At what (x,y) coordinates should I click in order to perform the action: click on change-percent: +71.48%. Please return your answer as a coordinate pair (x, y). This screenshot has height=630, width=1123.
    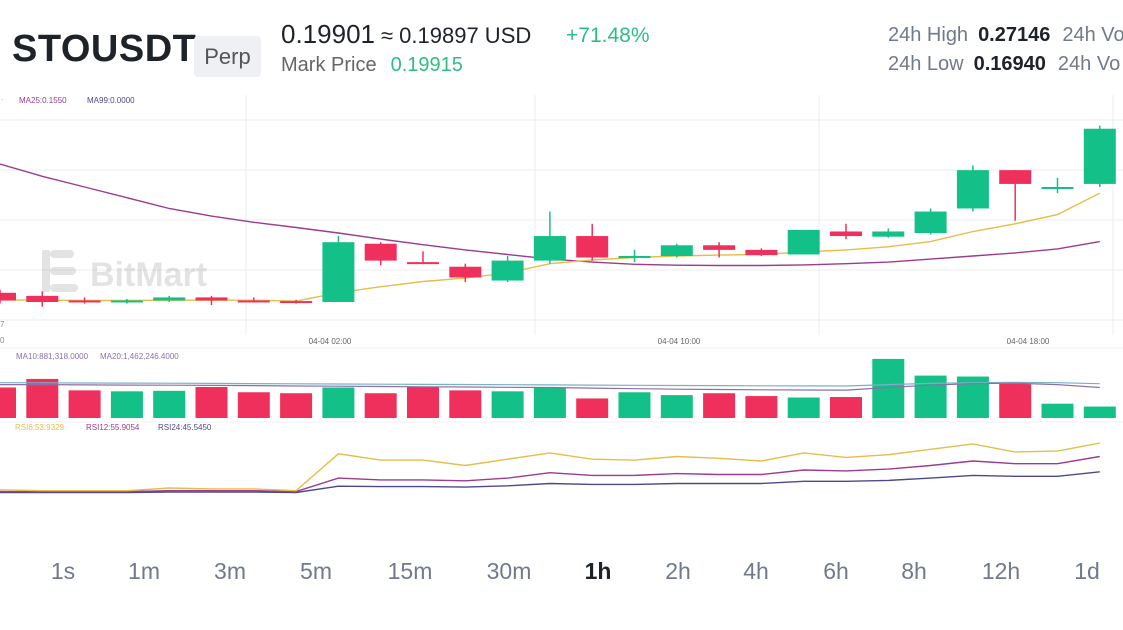
    Looking at the image, I should click on (608, 35).